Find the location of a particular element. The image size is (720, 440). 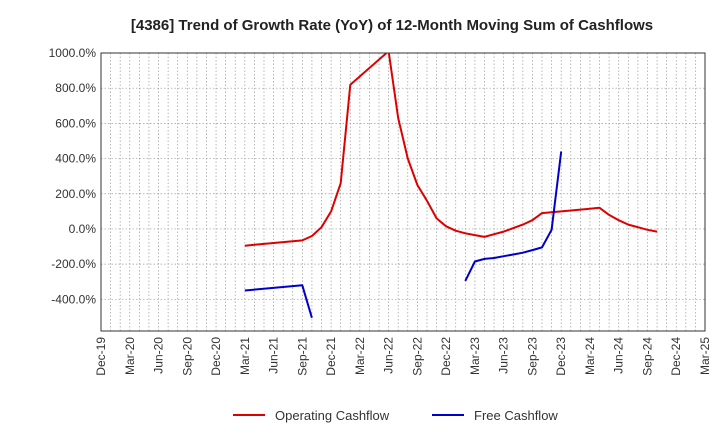

x-tick-label: Jun-20 is located at coordinates (159, 355).